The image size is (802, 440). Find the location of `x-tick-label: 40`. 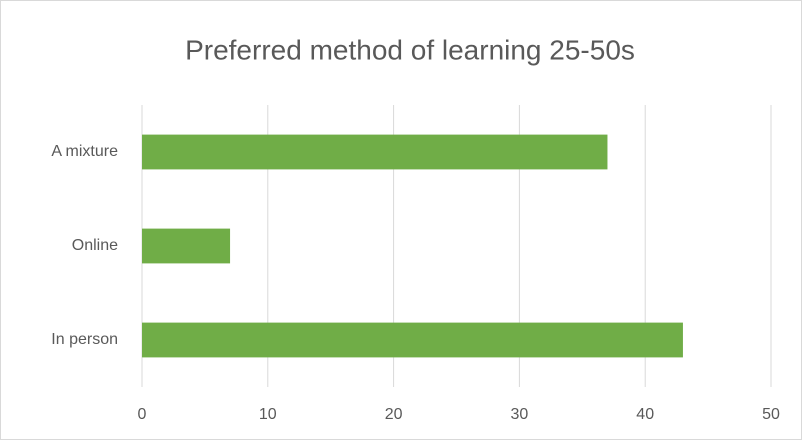

x-tick-label: 40 is located at coordinates (645, 414).